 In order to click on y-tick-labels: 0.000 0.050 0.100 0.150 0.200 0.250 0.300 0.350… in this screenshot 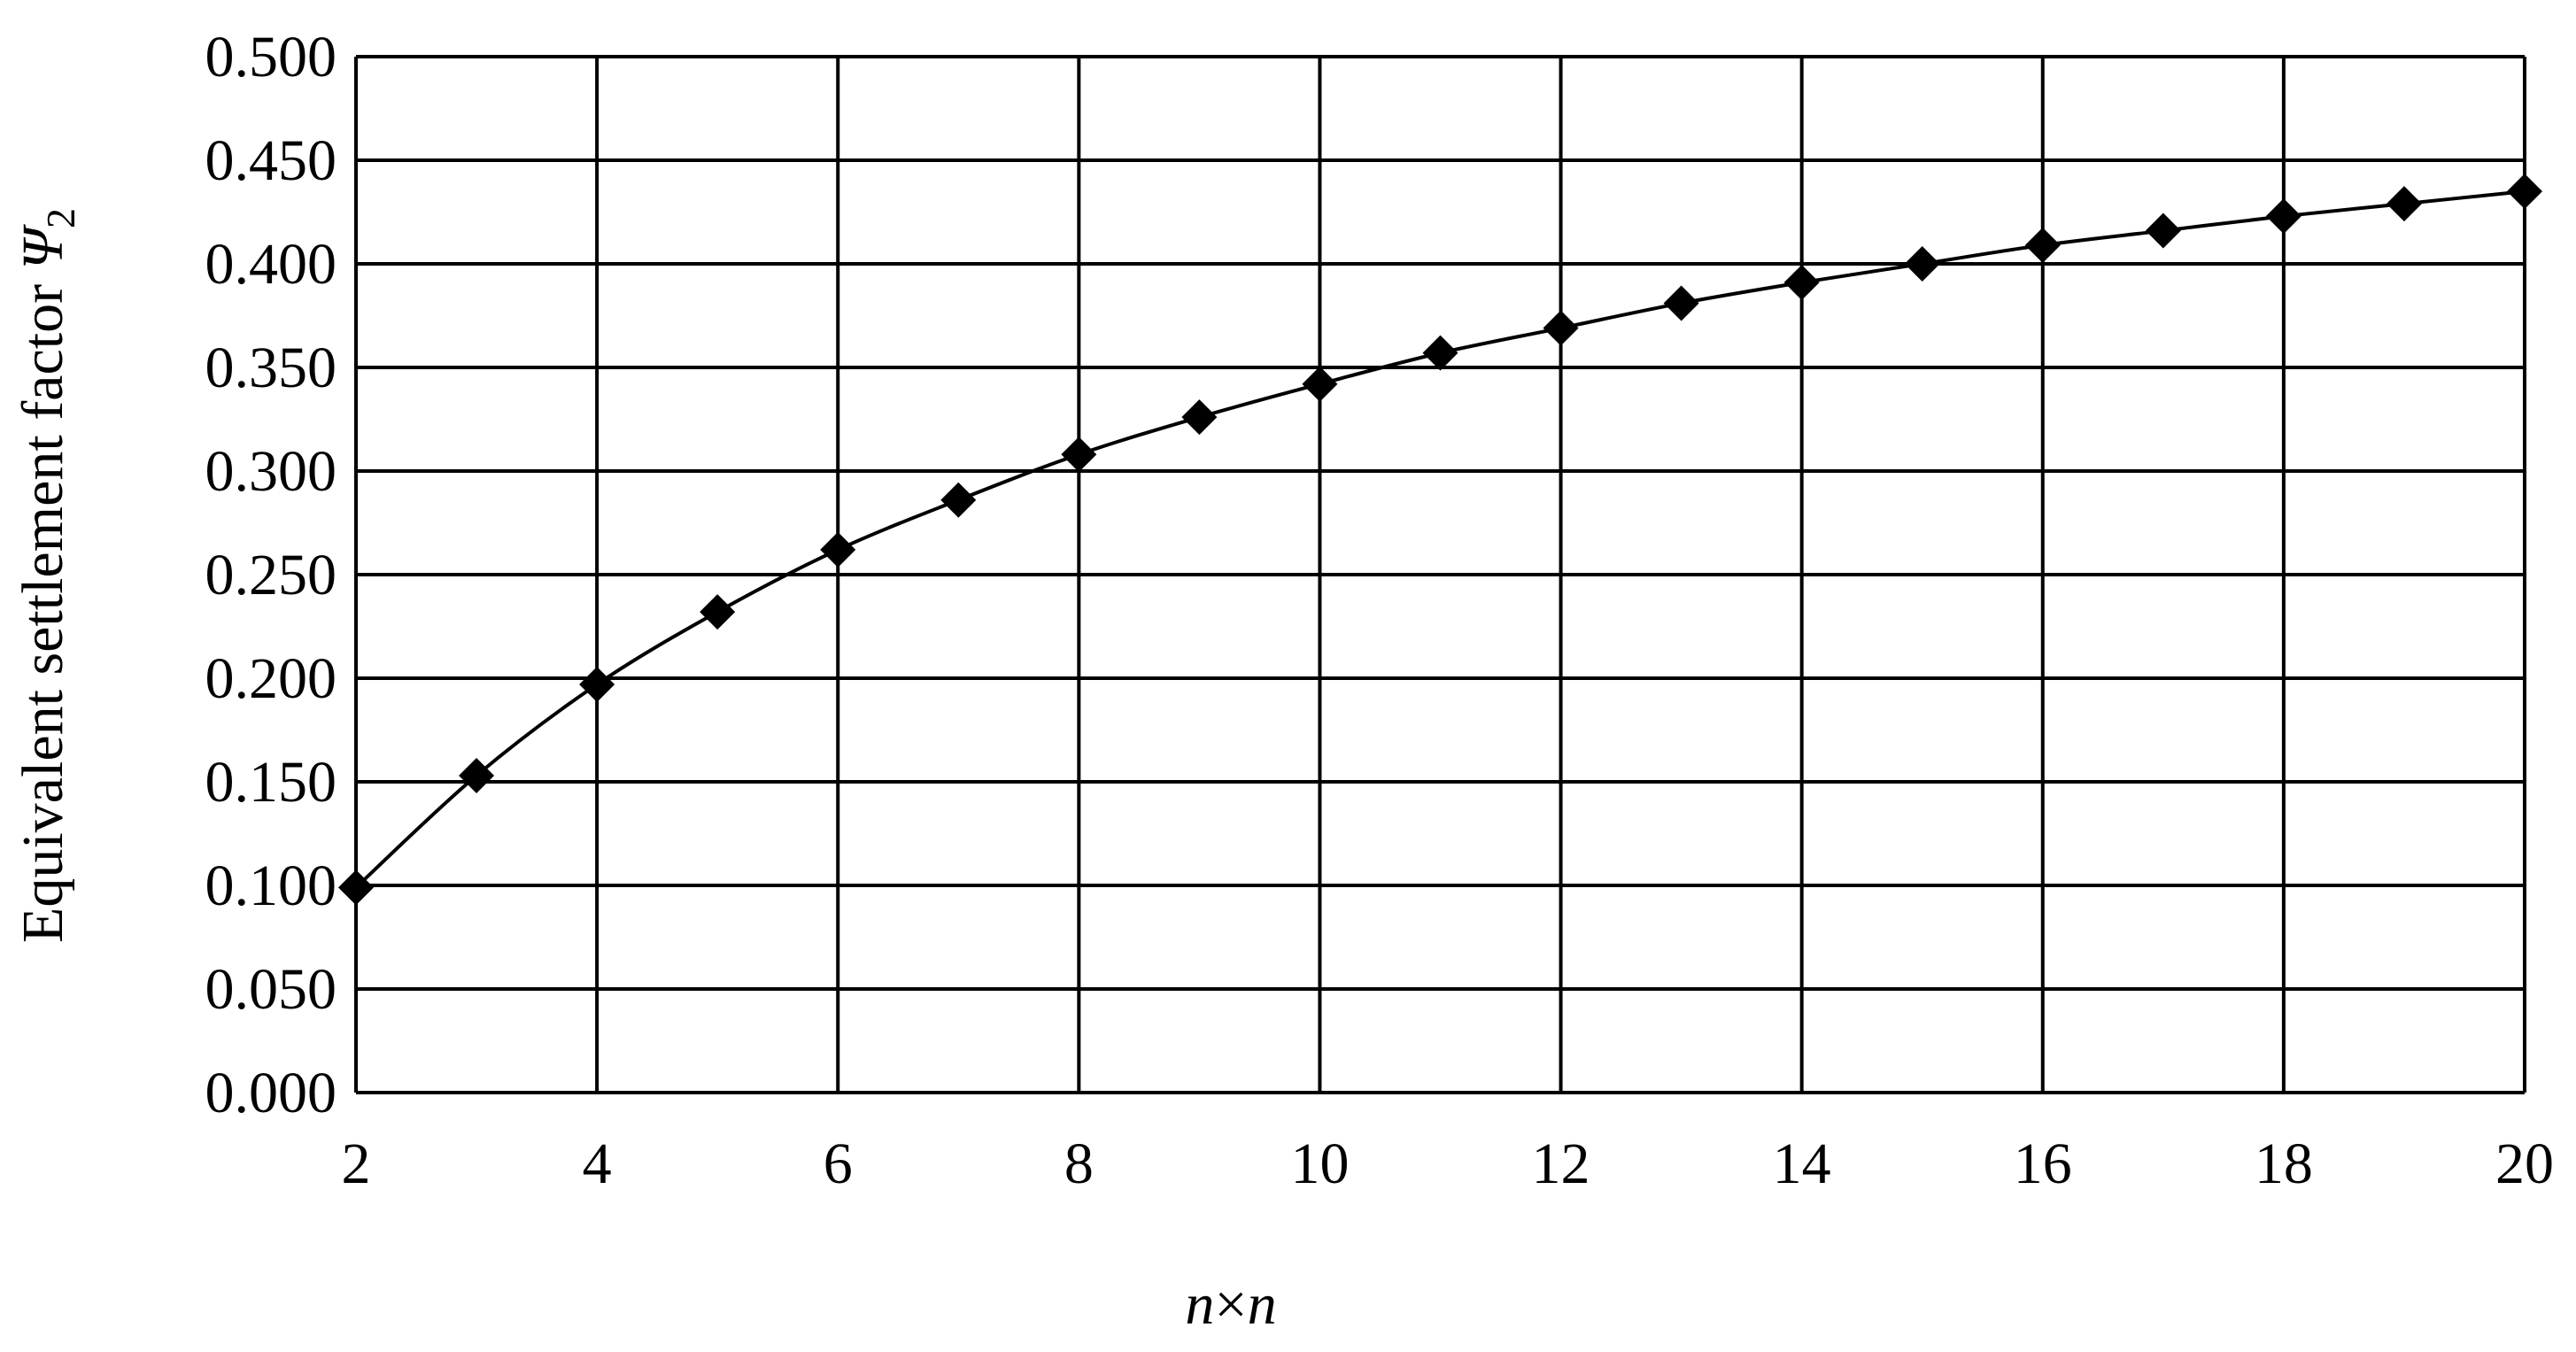, I will do `click(271, 575)`.